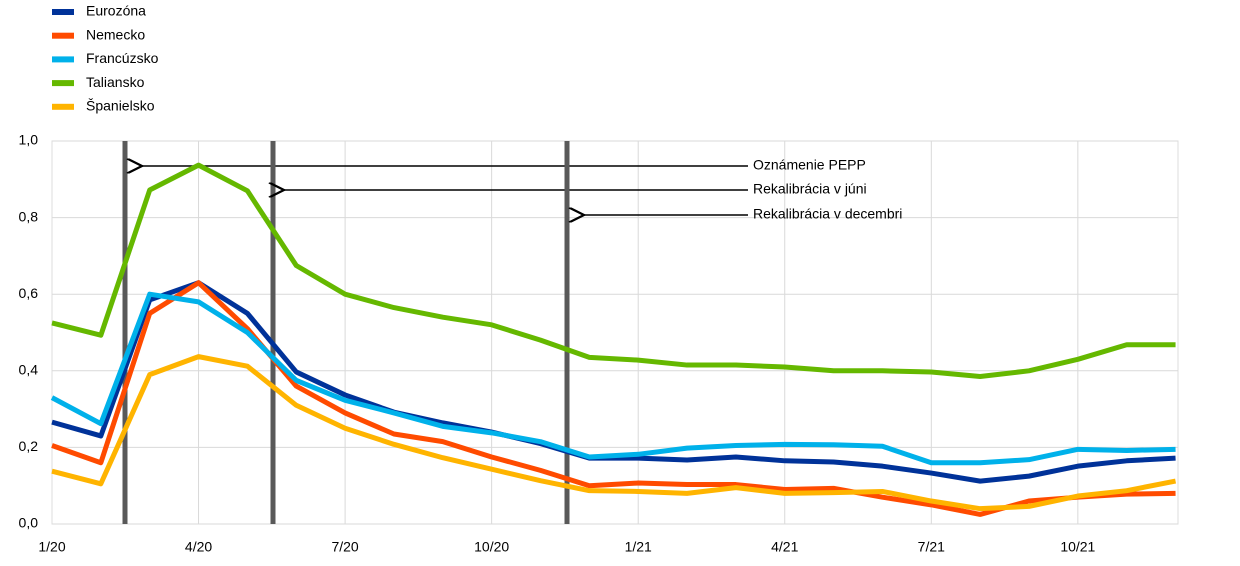 This screenshot has height=566, width=1240. I want to click on x-tick-label: 1/21, so click(638, 547).